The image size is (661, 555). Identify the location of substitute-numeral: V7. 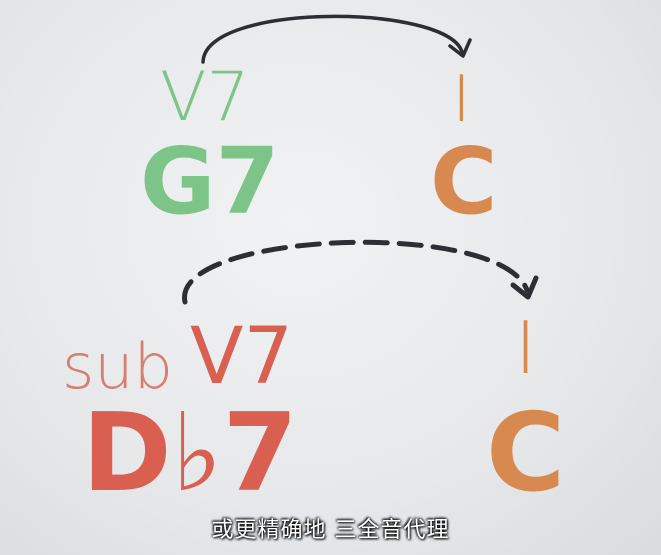
(241, 357).